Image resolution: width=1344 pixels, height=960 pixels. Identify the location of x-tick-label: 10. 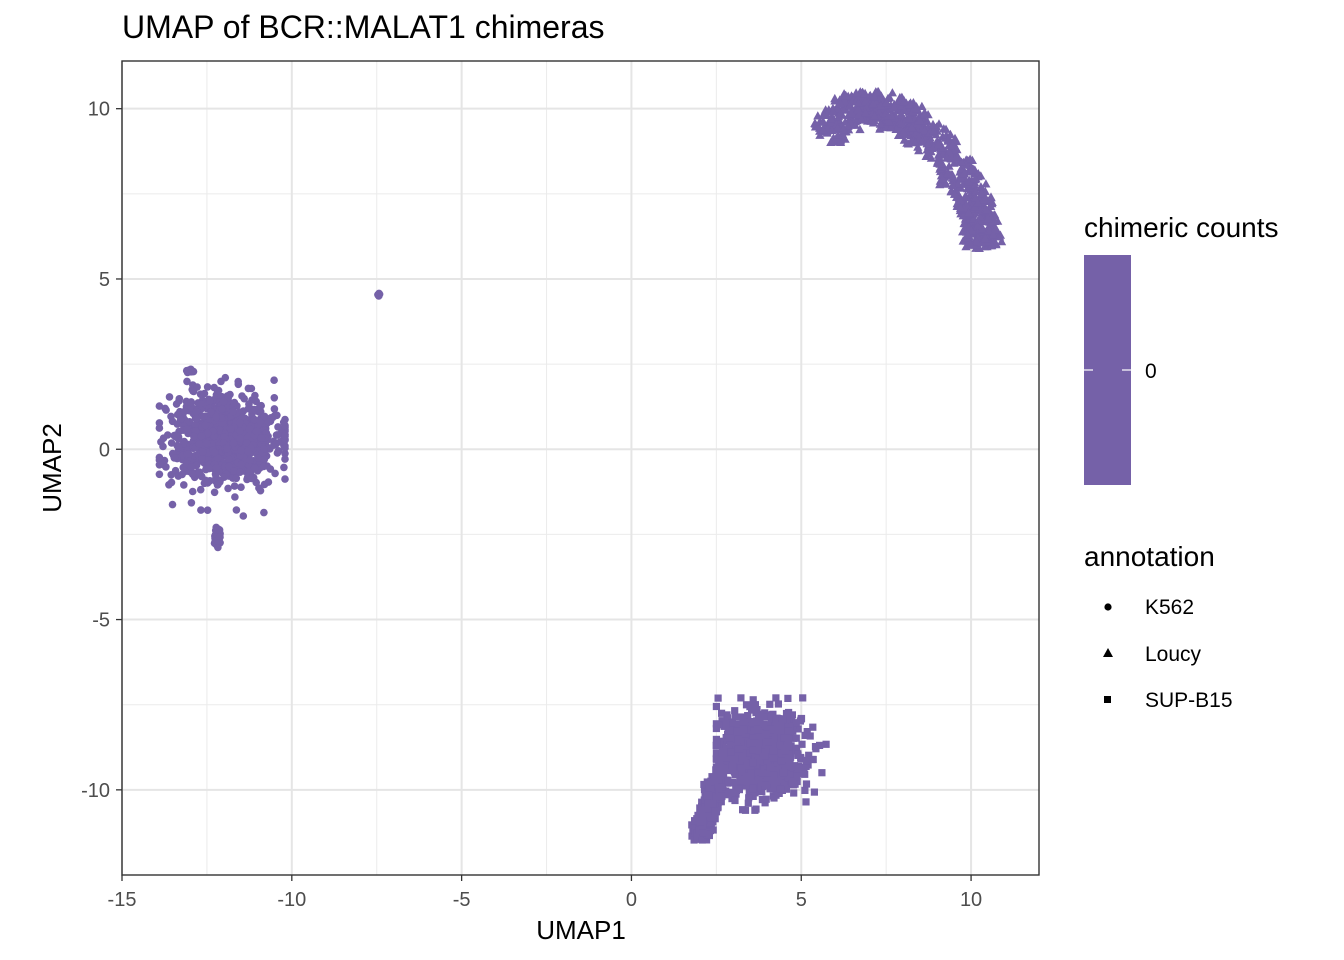
(971, 900).